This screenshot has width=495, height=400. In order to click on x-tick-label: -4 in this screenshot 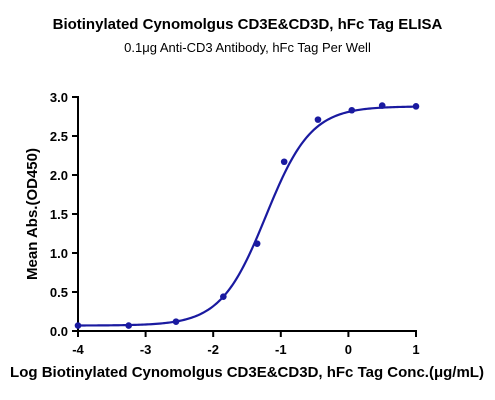, I will do `click(78, 349)`.